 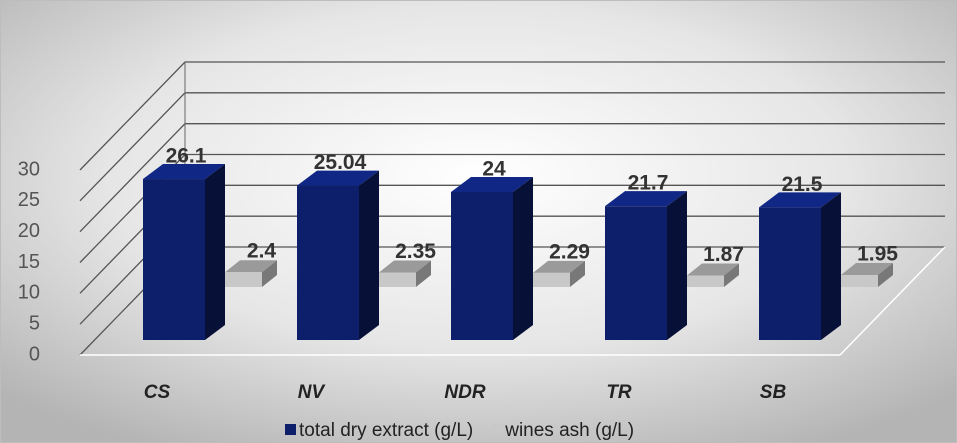 I want to click on y-tick-label: 10, so click(x=29, y=293).